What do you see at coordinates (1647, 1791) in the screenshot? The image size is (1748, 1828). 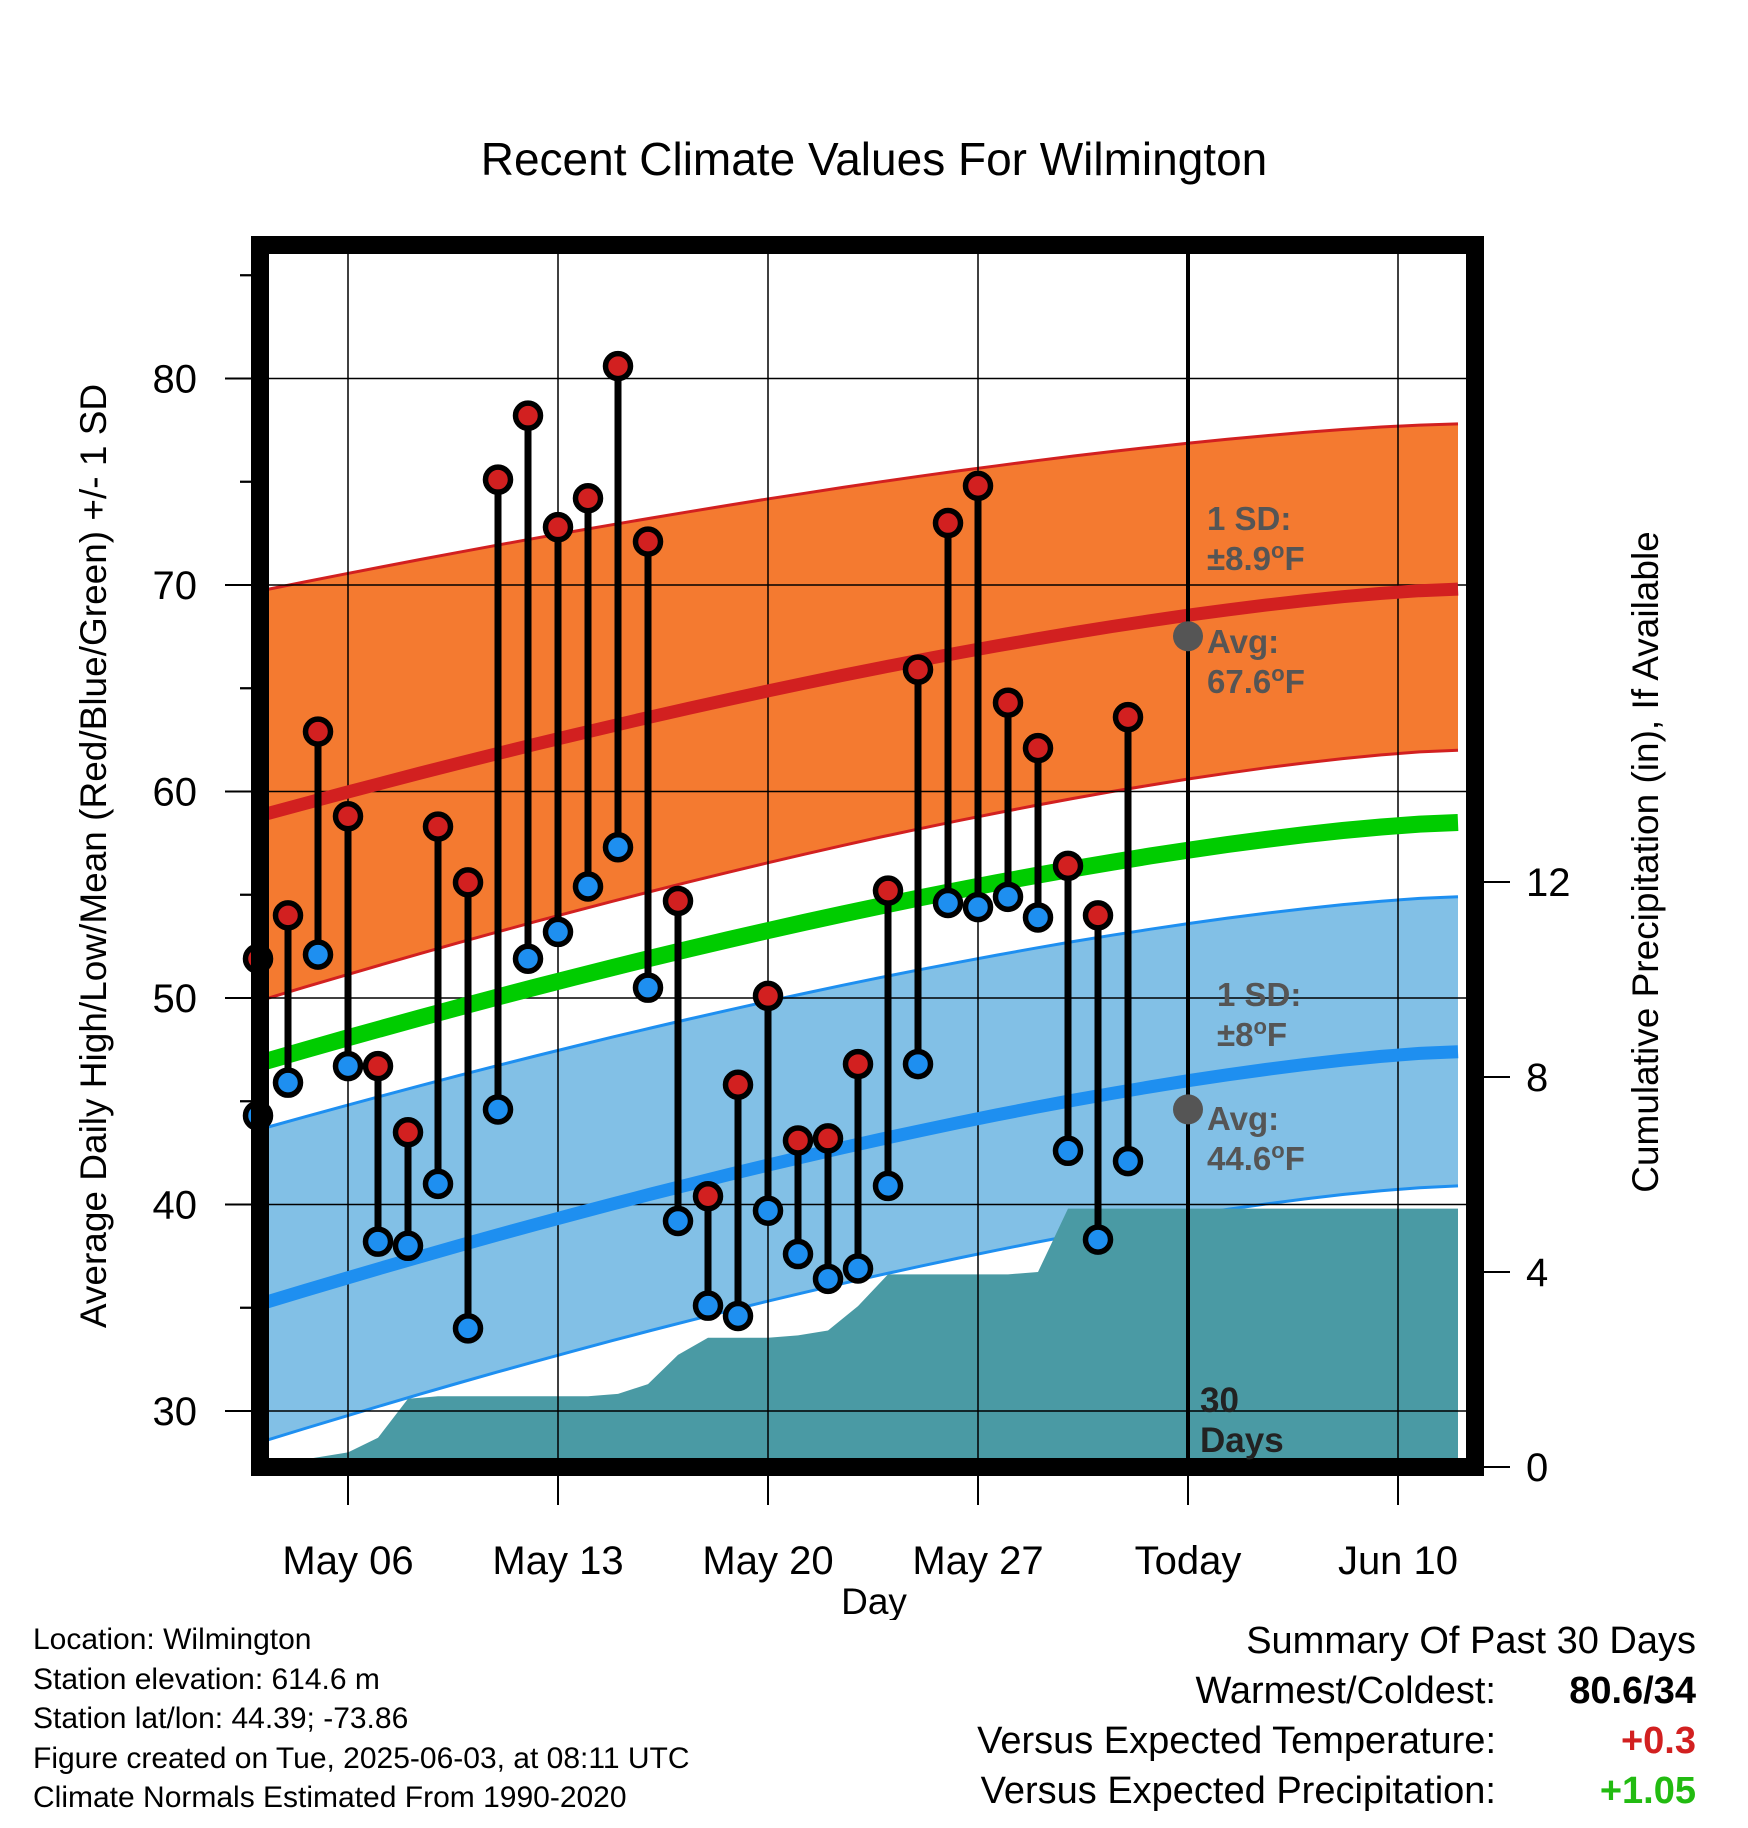 I see `precip-value: +1.05` at bounding box center [1647, 1791].